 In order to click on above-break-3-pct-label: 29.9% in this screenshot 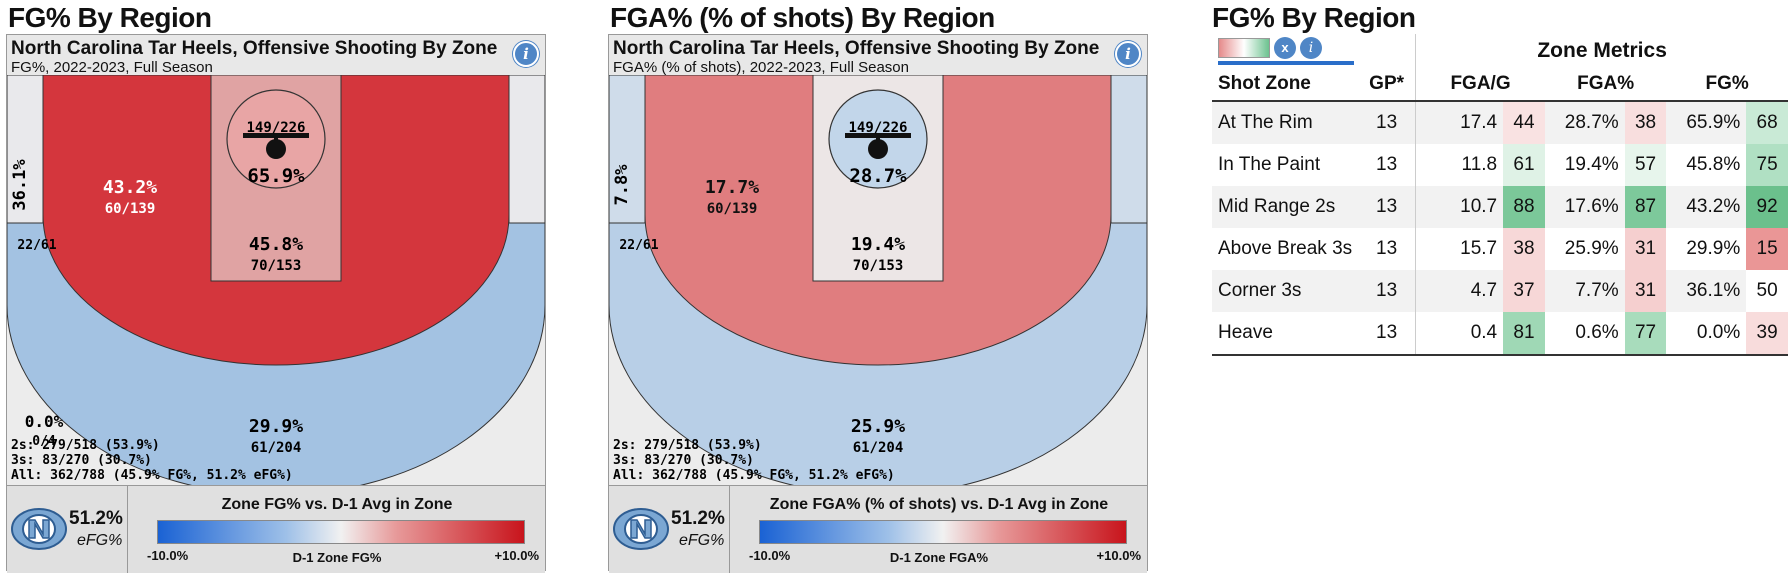, I will do `click(276, 426)`.